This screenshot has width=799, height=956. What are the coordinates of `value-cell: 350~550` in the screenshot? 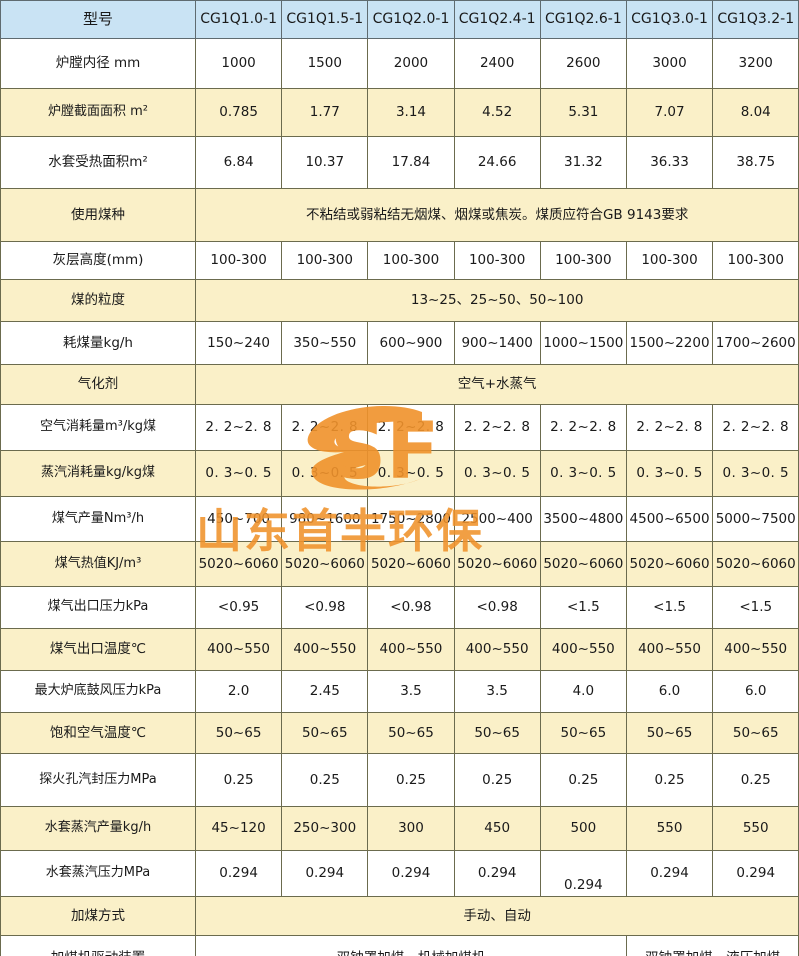 It's located at (325, 343).